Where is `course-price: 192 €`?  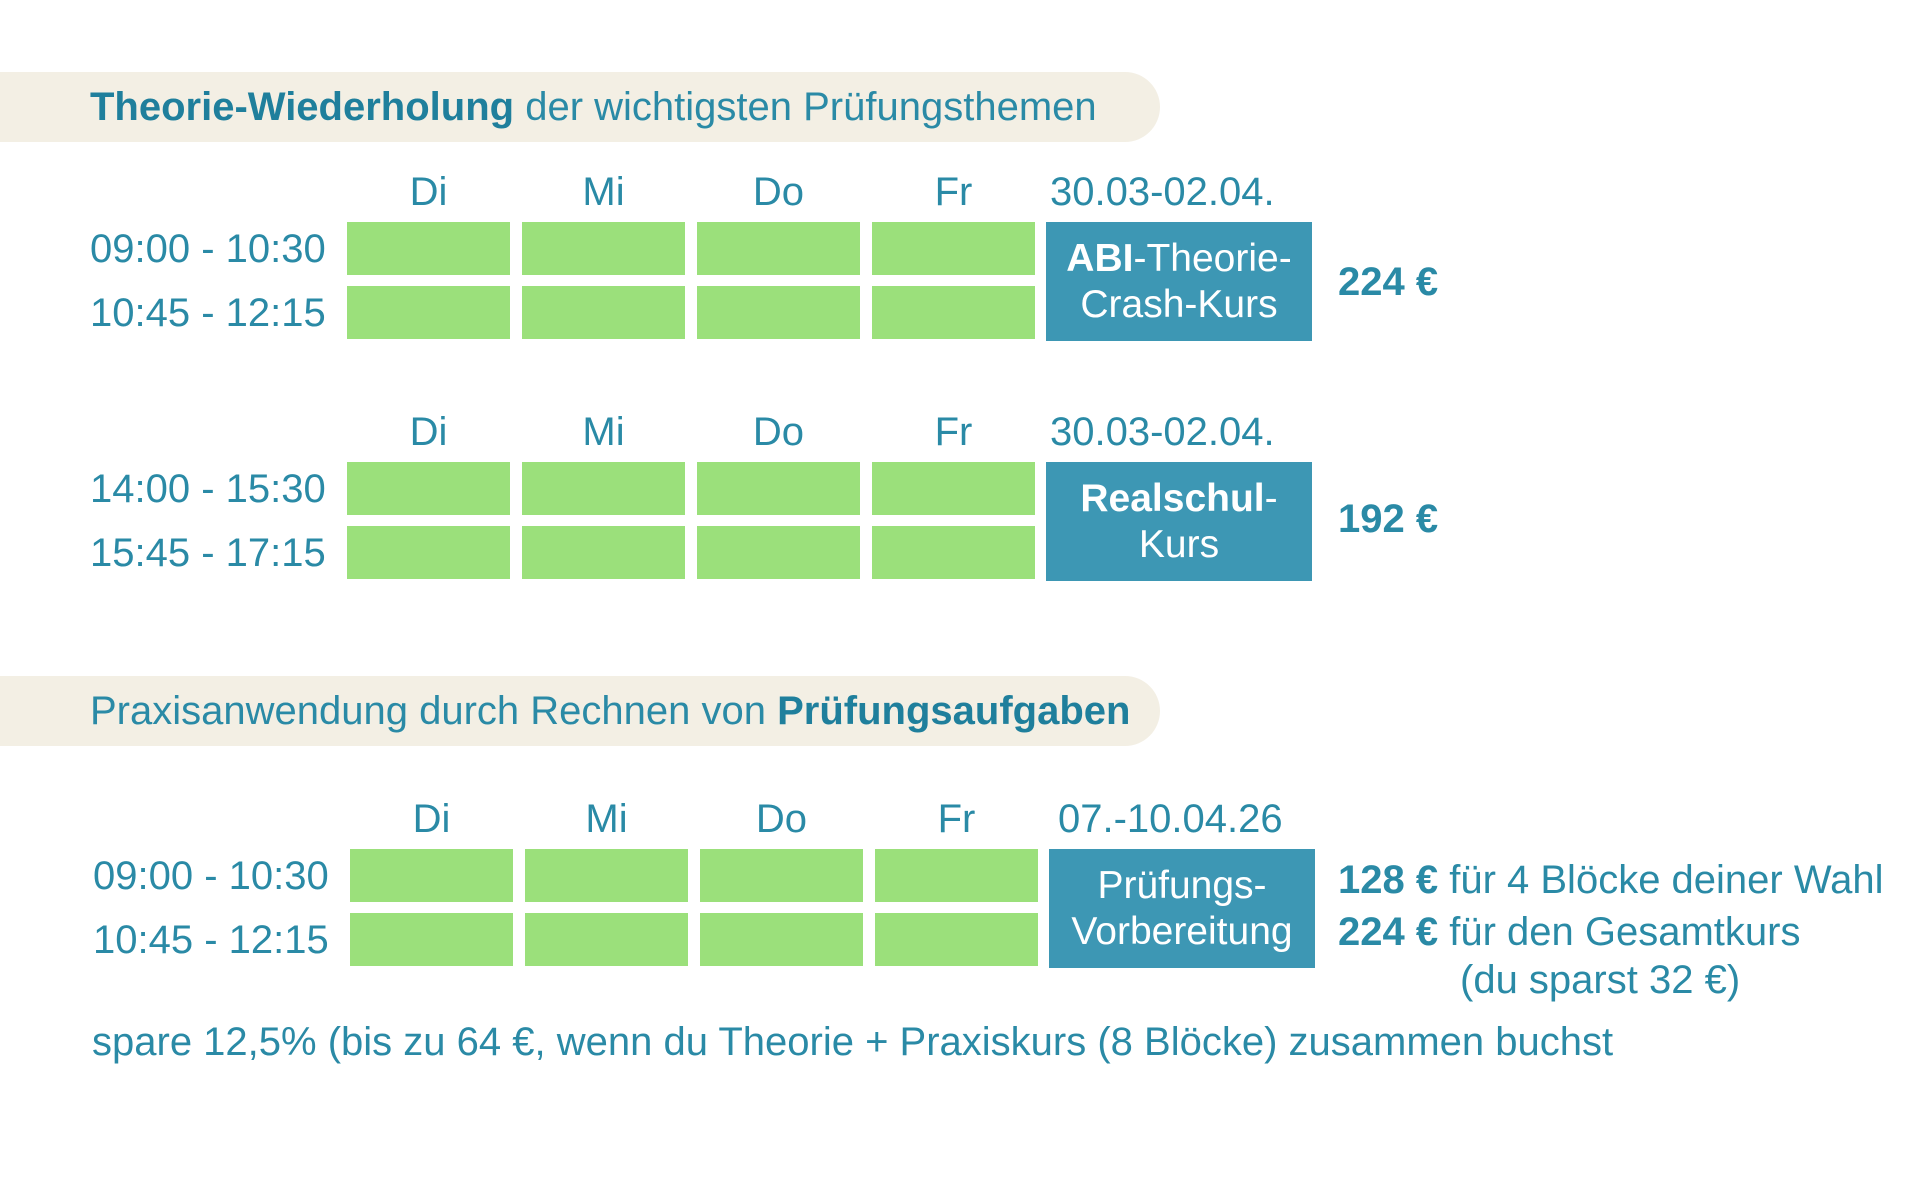
course-price: 192 € is located at coordinates (1388, 519).